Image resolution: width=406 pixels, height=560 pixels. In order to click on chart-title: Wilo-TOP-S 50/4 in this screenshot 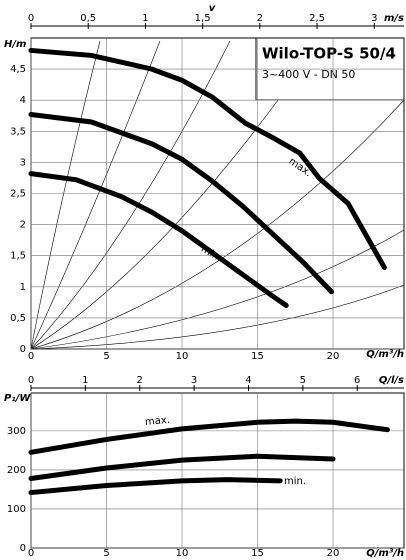, I will do `click(329, 54)`.